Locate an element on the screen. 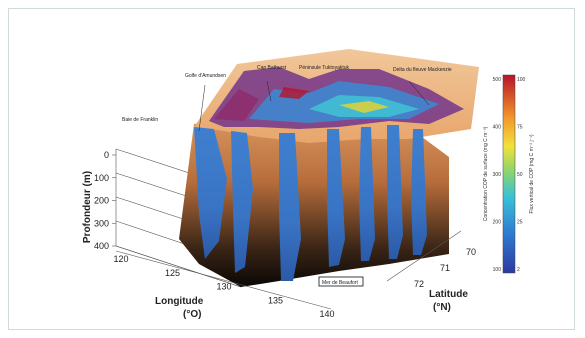 Image resolution: width=585 pixels, height=338 pixels. colorbar-right-tick: 75 is located at coordinates (520, 128).